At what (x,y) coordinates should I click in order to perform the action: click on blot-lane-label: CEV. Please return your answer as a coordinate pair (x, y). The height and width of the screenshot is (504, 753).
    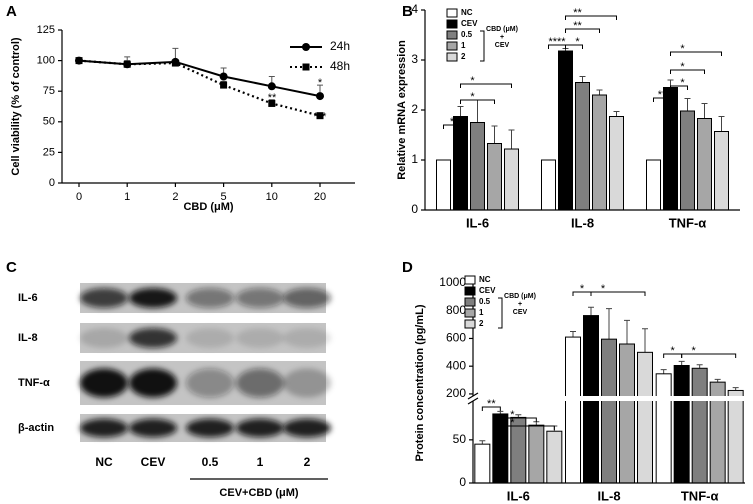
    Looking at the image, I should click on (153, 462).